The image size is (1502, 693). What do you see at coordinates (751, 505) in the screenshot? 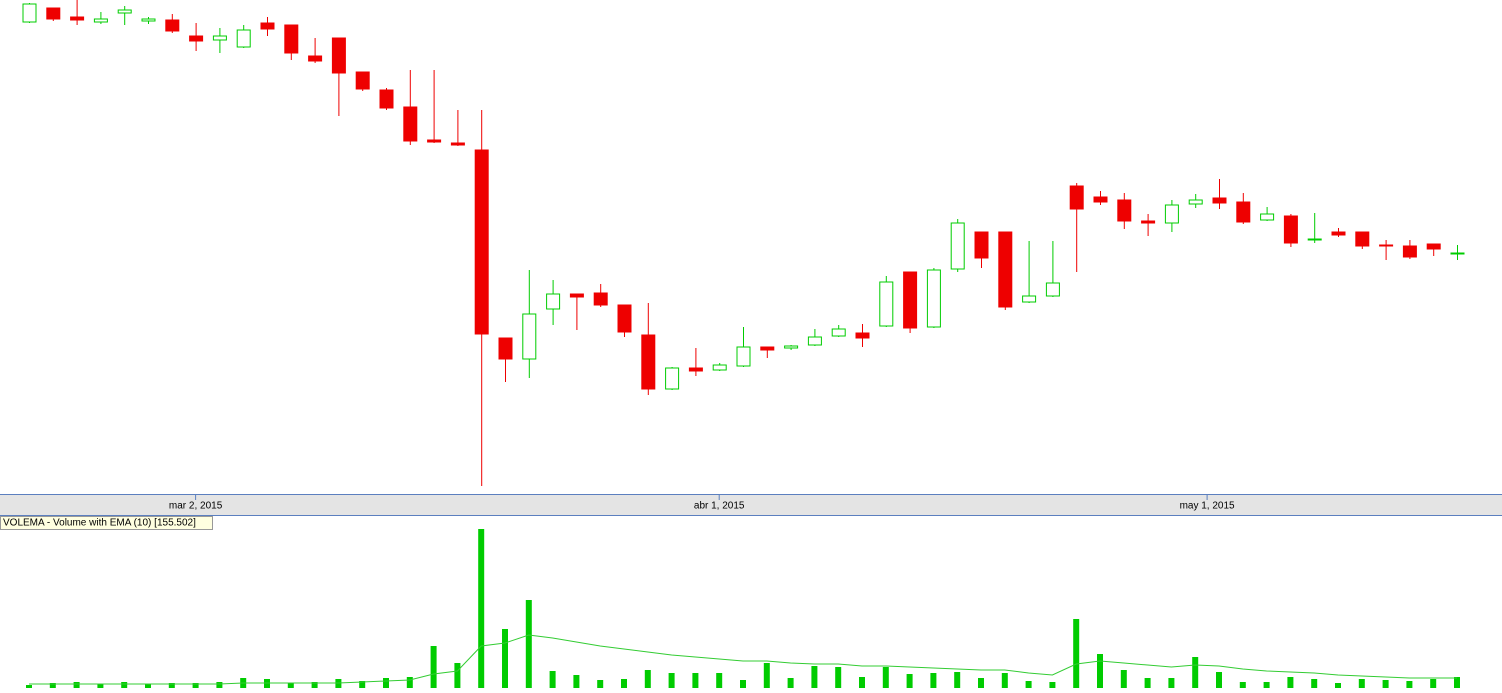
I see `x-axis-band` at bounding box center [751, 505].